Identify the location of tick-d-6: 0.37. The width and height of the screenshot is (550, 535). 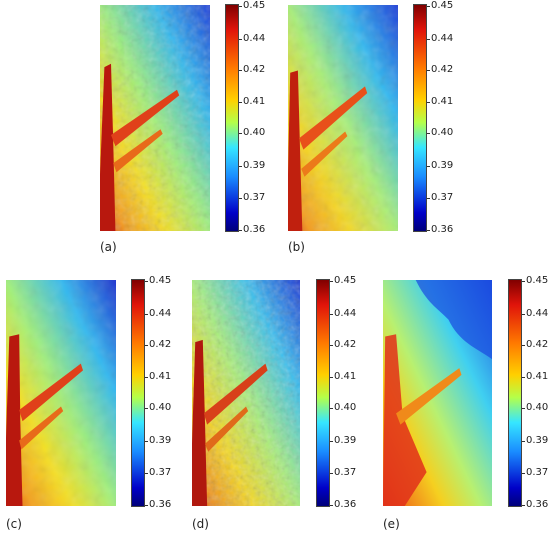
(343, 472).